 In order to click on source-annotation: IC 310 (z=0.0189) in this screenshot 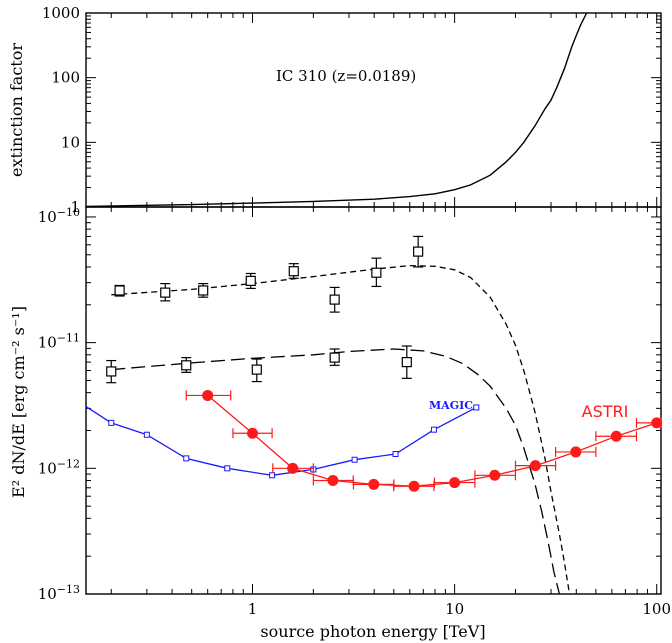, I will do `click(346, 76)`.